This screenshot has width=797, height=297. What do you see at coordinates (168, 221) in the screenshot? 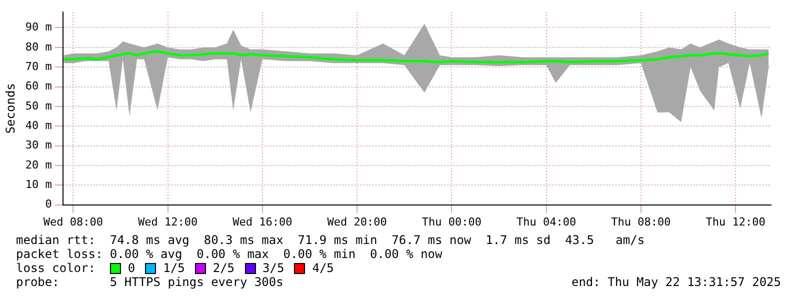
I see `x-tick-label: Wed 12:00` at bounding box center [168, 221].